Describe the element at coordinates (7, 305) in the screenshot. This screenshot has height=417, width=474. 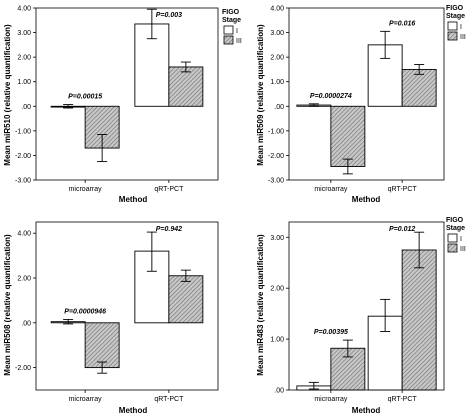
I see `y-axis-label: Mean miR508 (relative quantification)` at that location.